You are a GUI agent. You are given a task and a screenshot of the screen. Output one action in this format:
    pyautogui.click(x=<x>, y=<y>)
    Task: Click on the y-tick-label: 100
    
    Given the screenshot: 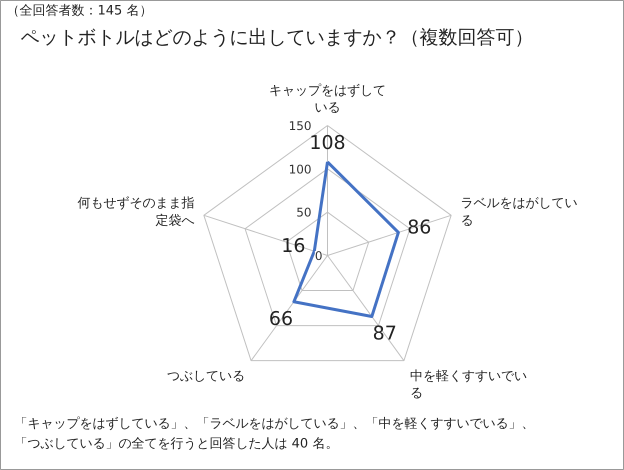 What is the action you would take?
    pyautogui.click(x=300, y=169)
    